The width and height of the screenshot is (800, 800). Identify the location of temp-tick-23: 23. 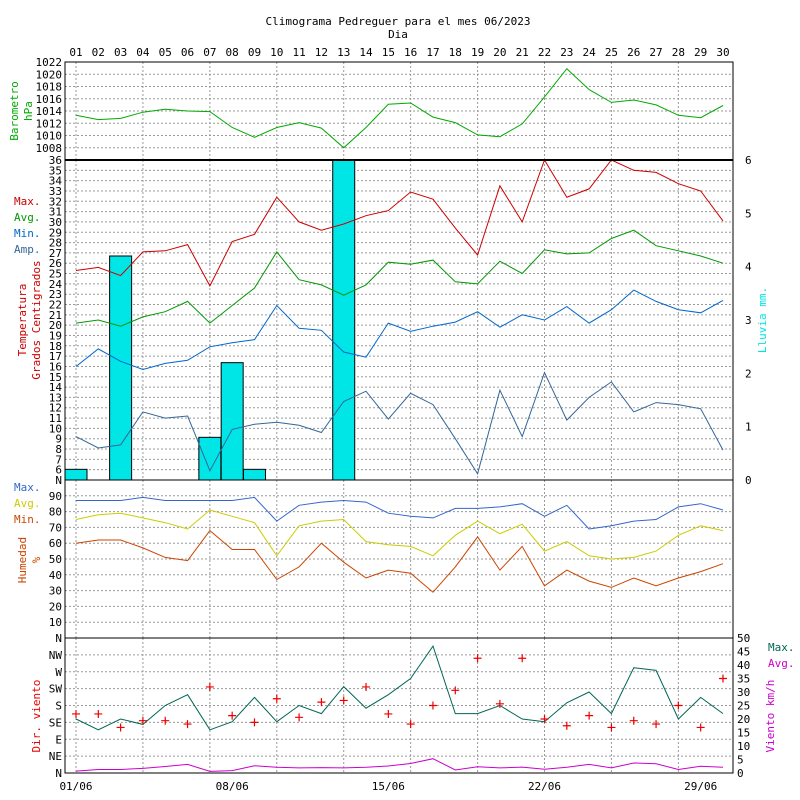
(55, 294).